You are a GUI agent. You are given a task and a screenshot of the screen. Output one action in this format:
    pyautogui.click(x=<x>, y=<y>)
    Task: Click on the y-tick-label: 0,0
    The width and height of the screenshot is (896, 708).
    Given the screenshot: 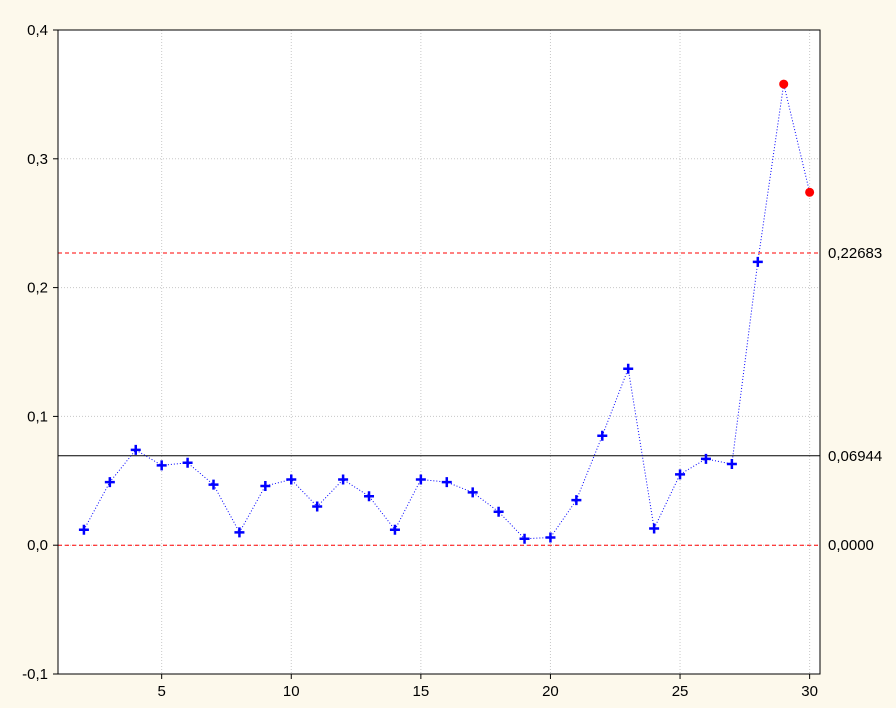 What is the action you would take?
    pyautogui.click(x=37, y=545)
    